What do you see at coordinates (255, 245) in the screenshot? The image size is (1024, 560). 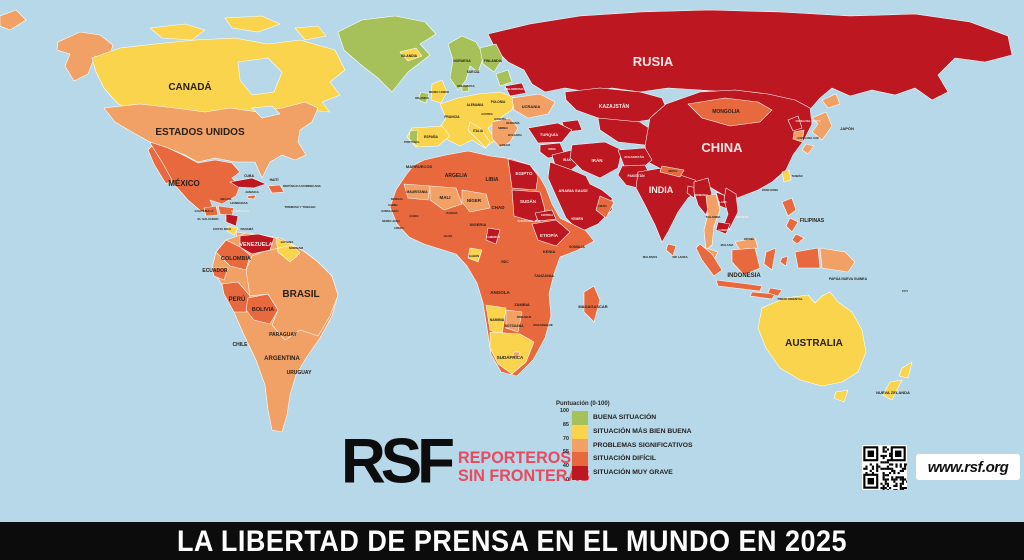 I see `country-label: VENEZUELA` at bounding box center [255, 245].